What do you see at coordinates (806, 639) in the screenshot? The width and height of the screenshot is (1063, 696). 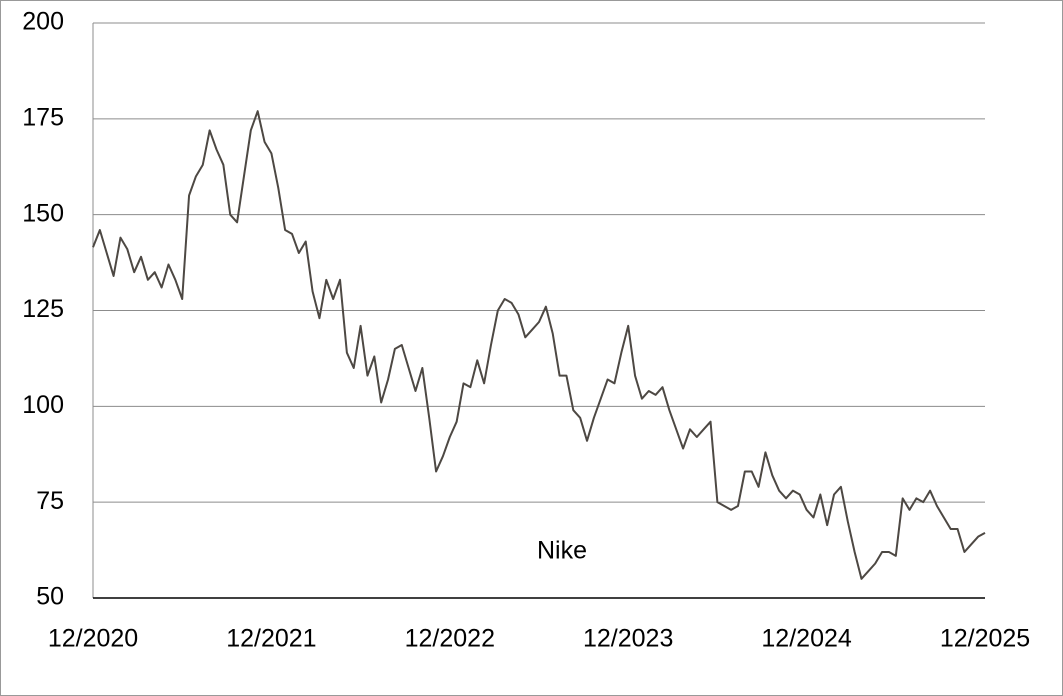 I see `x-tick-label: 12/2024` at bounding box center [806, 639].